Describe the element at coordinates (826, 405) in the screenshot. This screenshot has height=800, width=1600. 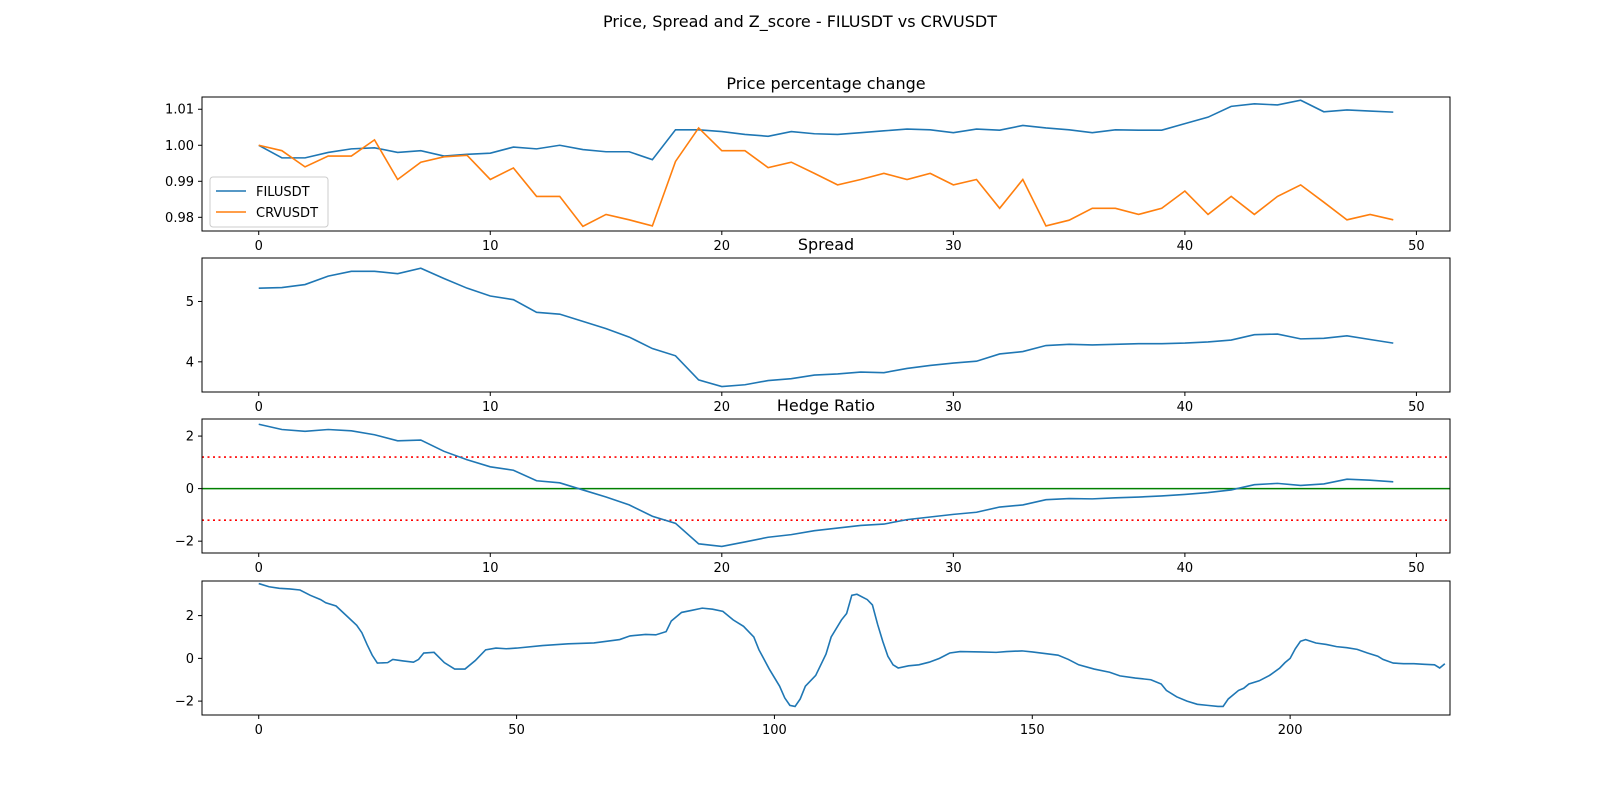
I see `subplot-title: Hedge Ratio` at that location.